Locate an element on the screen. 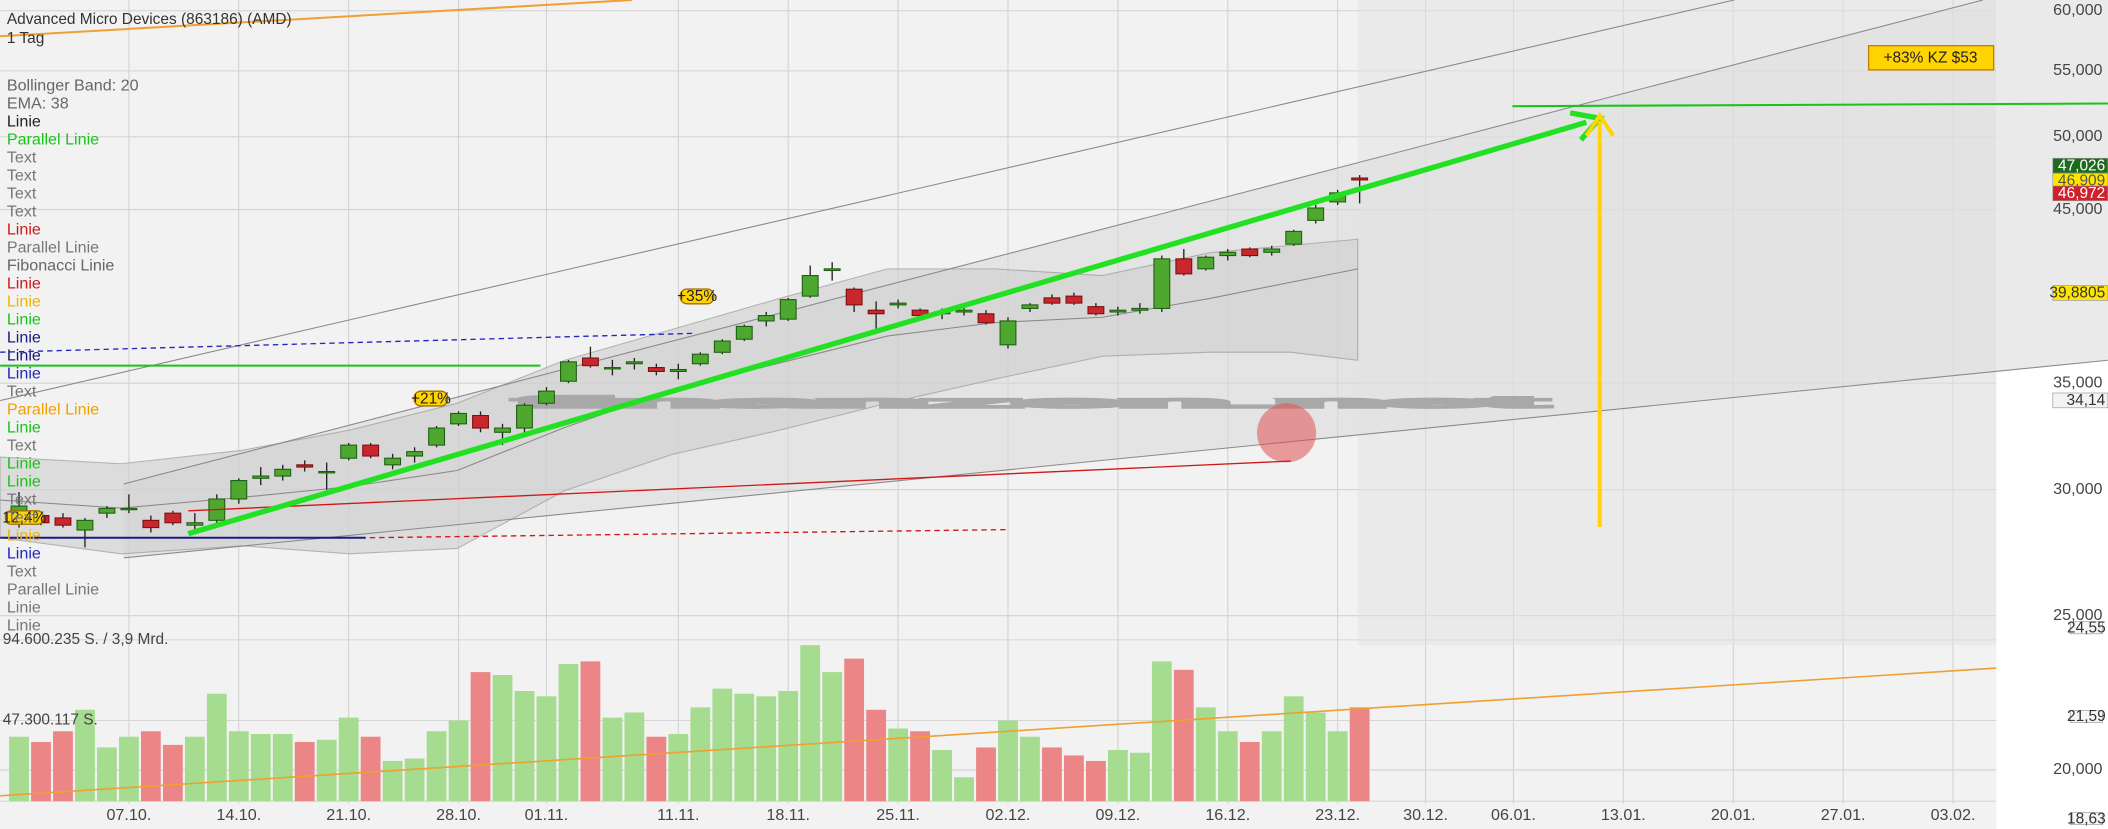 The width and height of the screenshot is (2108, 829). y-tick-label: 20,000 is located at coordinates (2077, 769).